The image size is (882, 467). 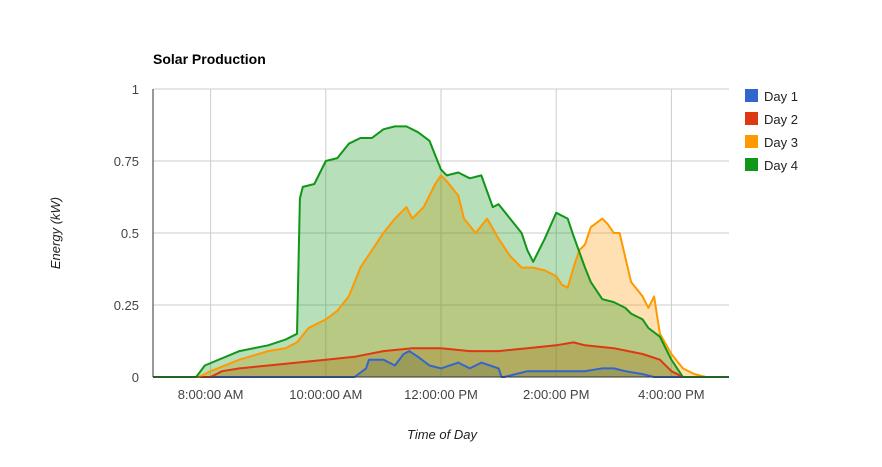 What do you see at coordinates (671, 394) in the screenshot?
I see `x-tick-label: 4:00:00 PM` at bounding box center [671, 394].